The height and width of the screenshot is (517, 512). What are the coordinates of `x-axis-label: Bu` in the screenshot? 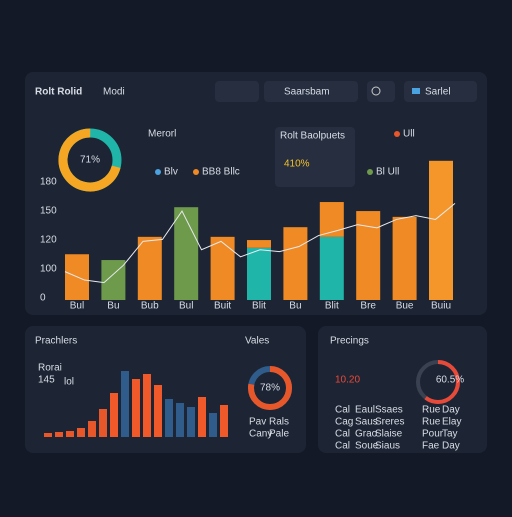 It's located at (295, 306).